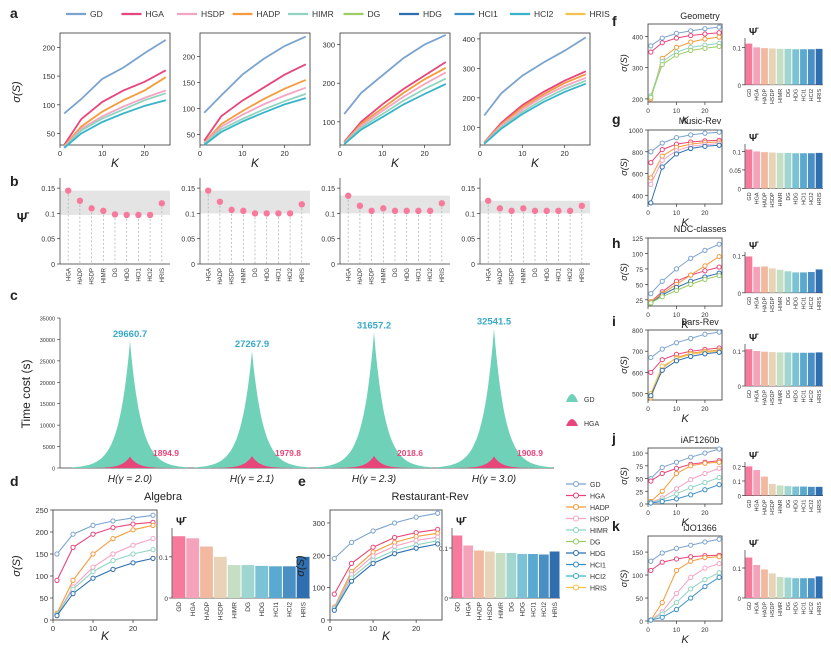 This screenshot has height=649, width=831. What do you see at coordinates (640, 480) in the screenshot?
I see `y-tick-label: 50` at bounding box center [640, 480].